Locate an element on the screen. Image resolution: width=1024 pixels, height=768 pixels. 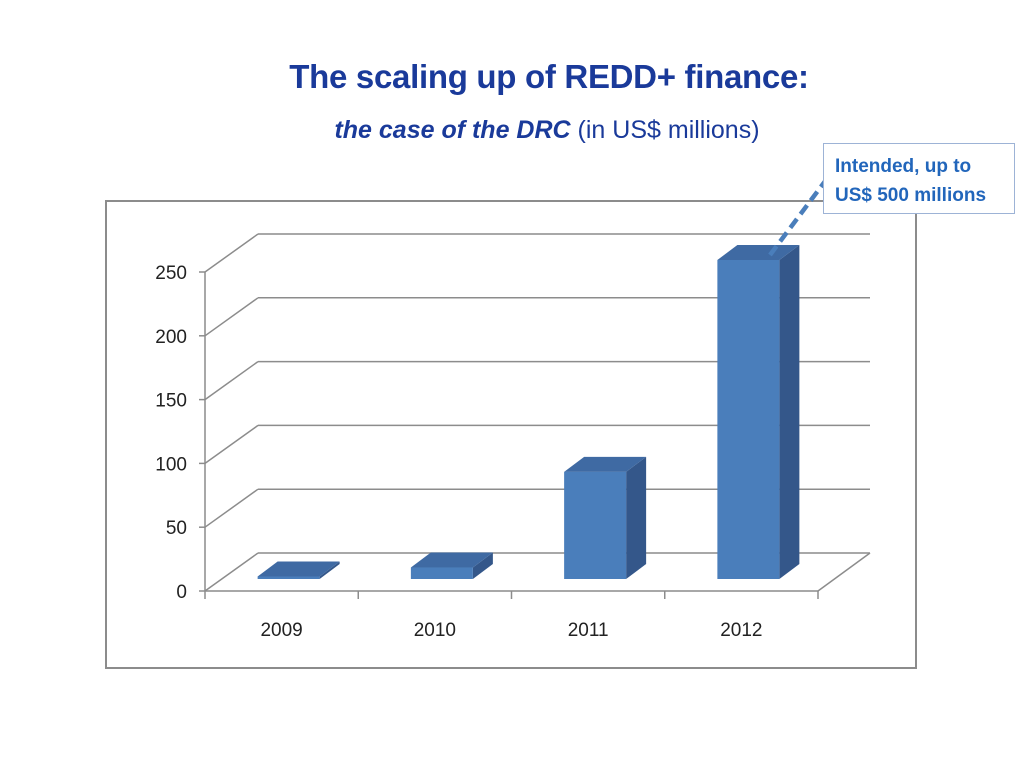
annotation-callout: Intended, up to US$ 500 millions is located at coordinates (919, 178).